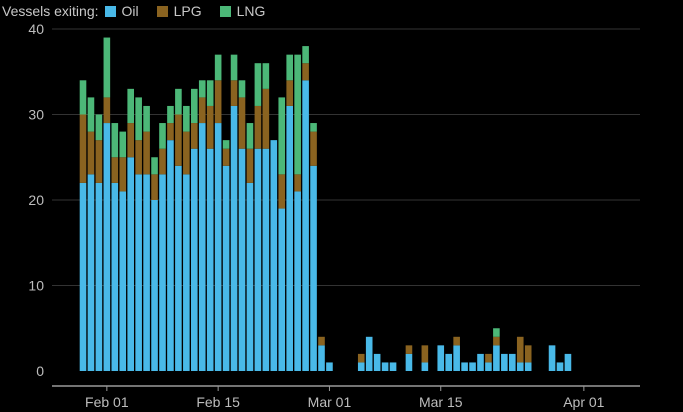 The height and width of the screenshot is (412, 683). I want to click on legend-label-lpg: LPG, so click(187, 11).